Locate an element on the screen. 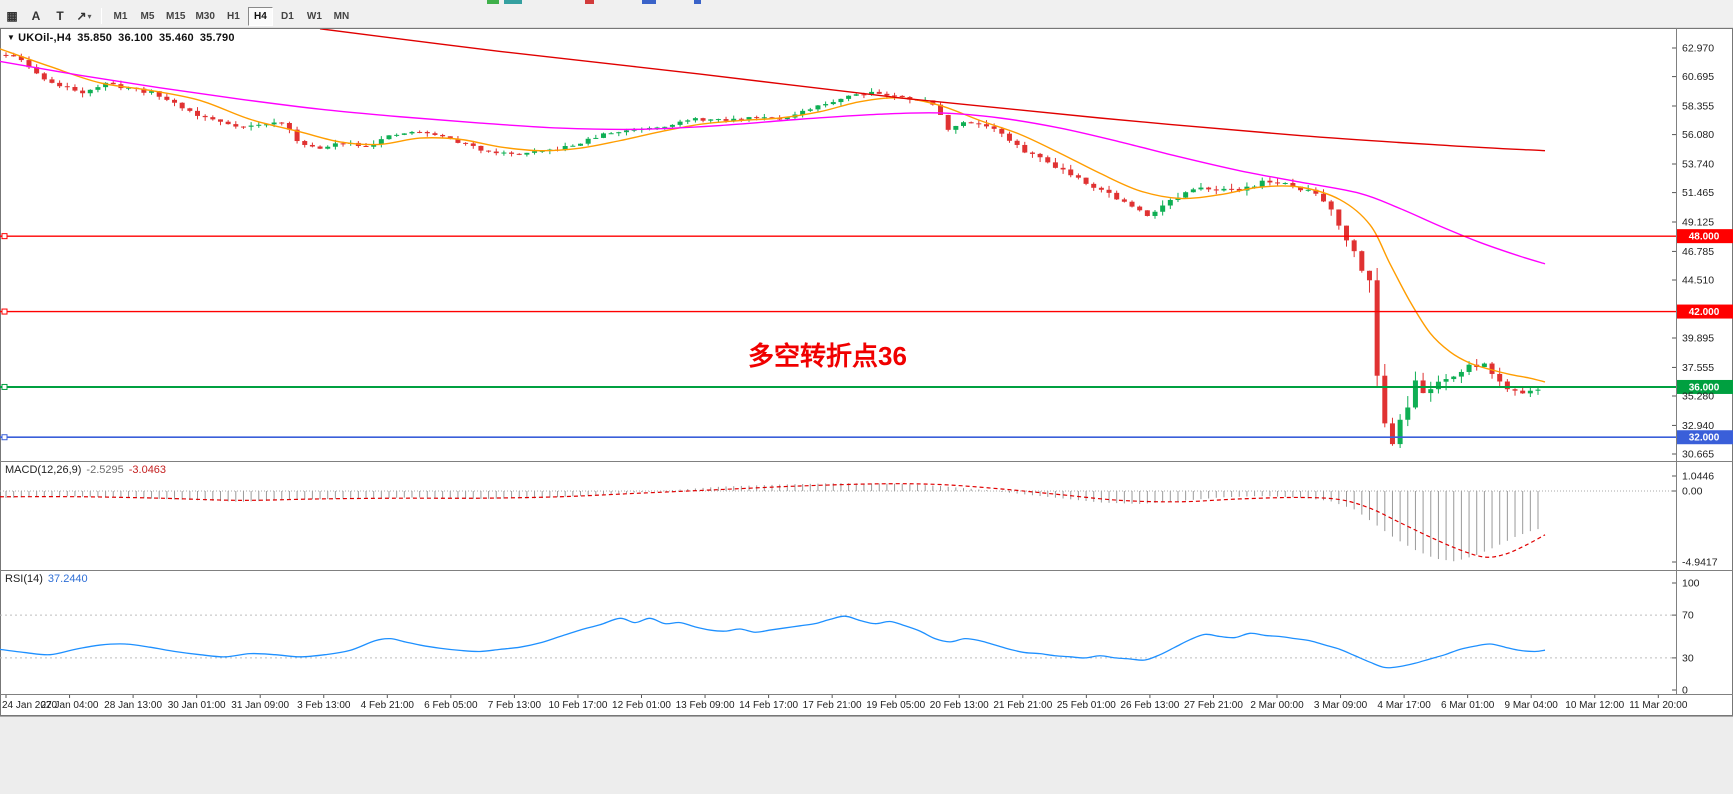 This screenshot has height=794, width=1733. time-axis-label: 4 Mar 17:00 is located at coordinates (1404, 705).